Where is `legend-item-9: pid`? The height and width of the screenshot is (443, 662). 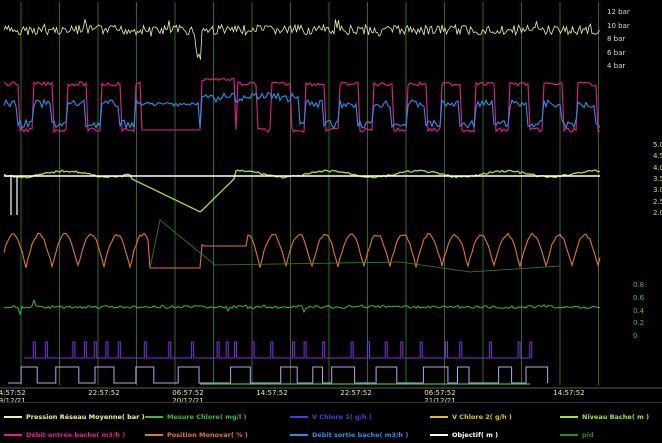 legend-item-9: pid is located at coordinates (577, 435).